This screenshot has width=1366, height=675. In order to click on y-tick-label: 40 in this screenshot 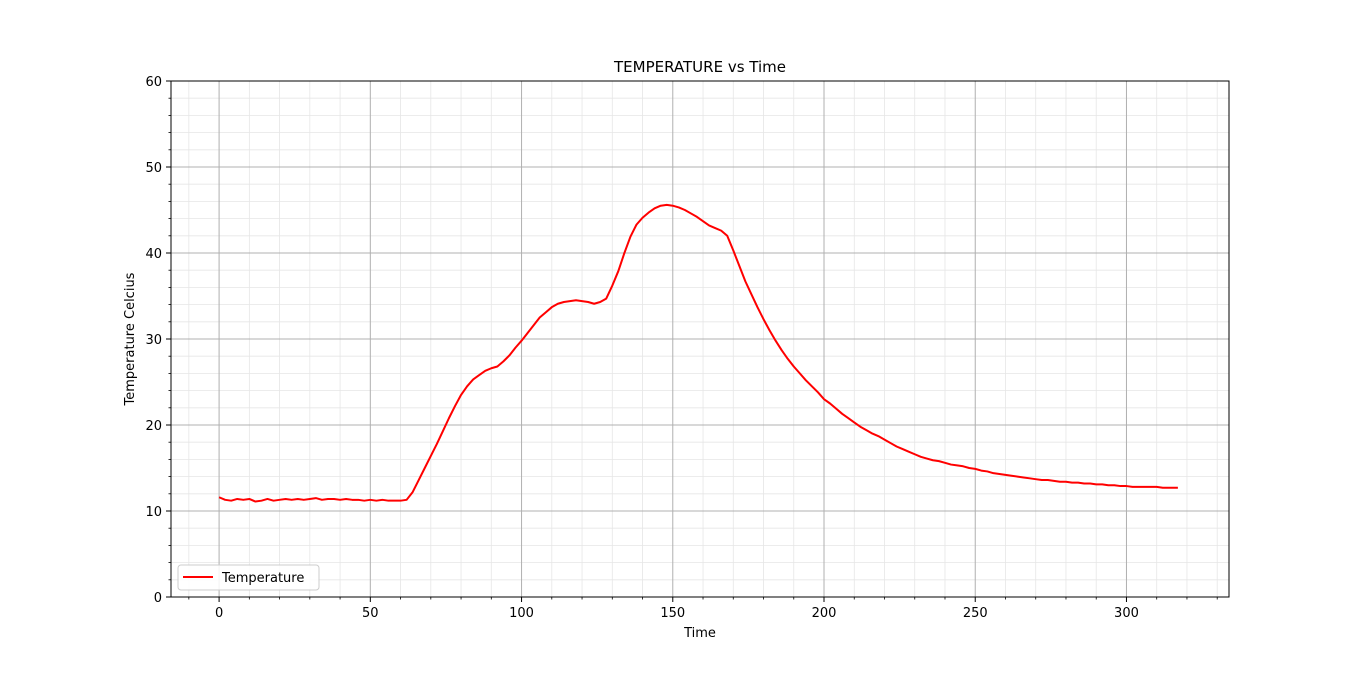, I will do `click(153, 254)`.